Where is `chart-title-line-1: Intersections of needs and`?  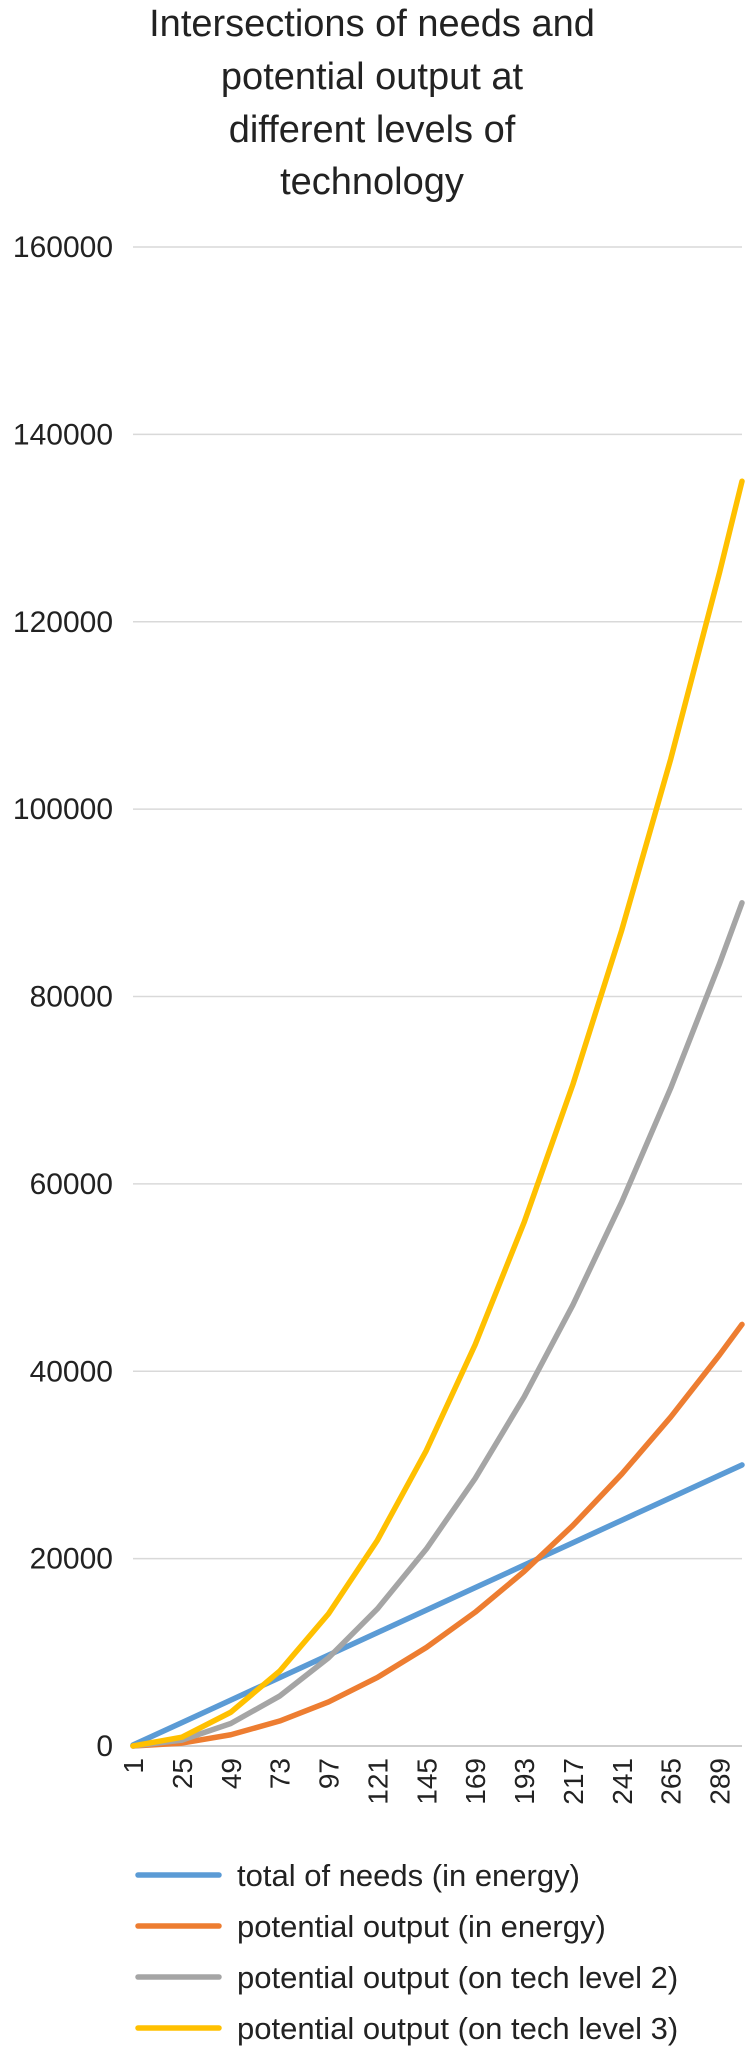 chart-title-line-1: Intersections of needs and is located at coordinates (372, 24).